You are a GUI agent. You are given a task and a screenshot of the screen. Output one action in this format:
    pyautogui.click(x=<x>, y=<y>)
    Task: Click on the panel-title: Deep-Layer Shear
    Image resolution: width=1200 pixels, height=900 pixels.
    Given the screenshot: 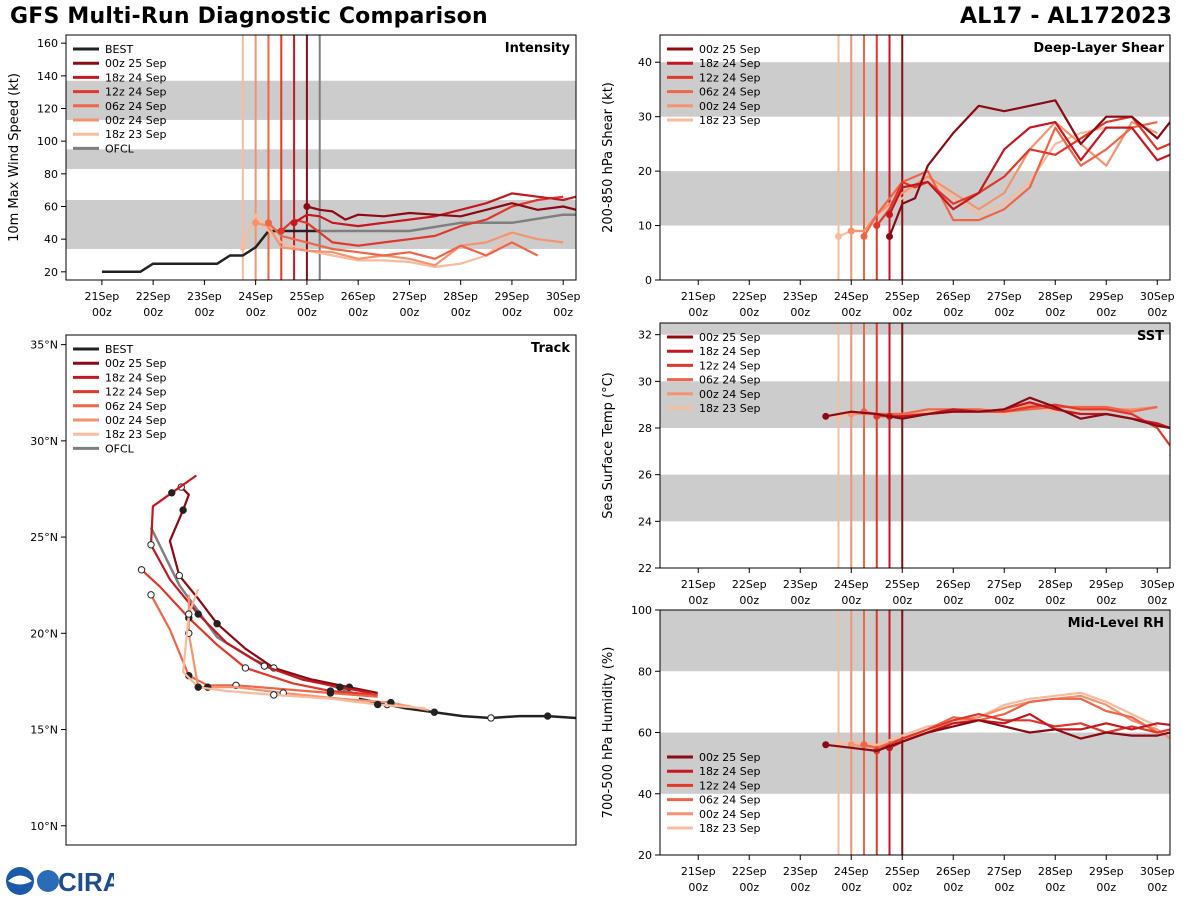 What is the action you would take?
    pyautogui.click(x=1098, y=48)
    